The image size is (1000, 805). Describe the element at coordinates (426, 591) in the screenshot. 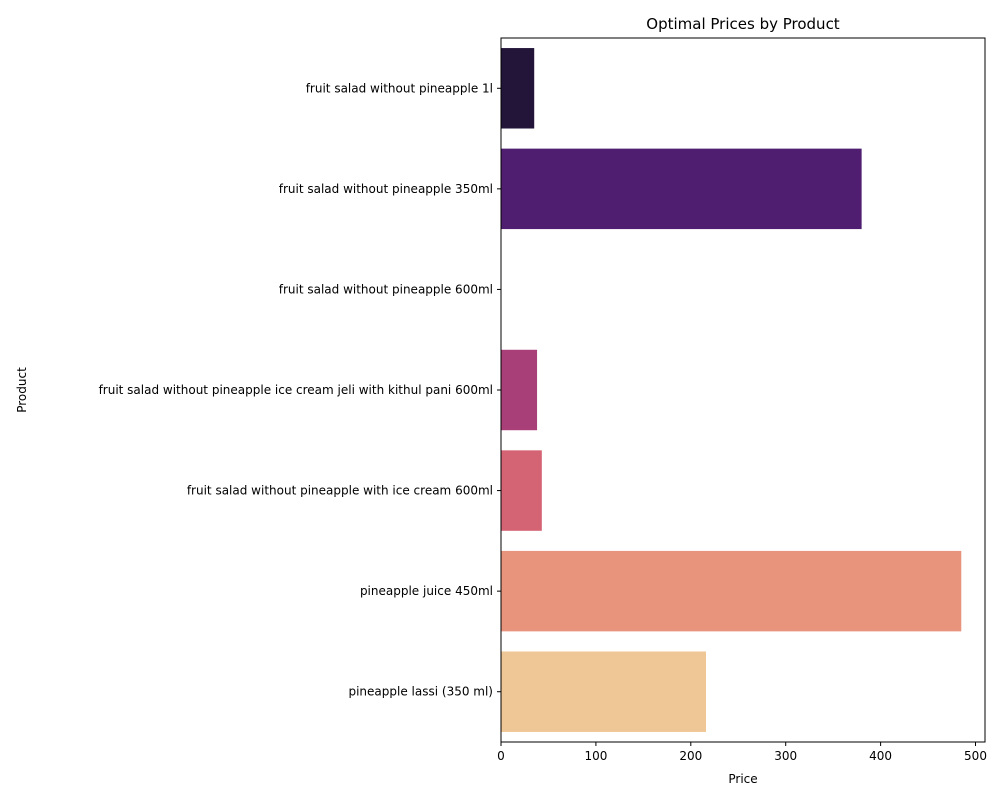

I see `y-tick-label: pineapple juice 450ml` at that location.